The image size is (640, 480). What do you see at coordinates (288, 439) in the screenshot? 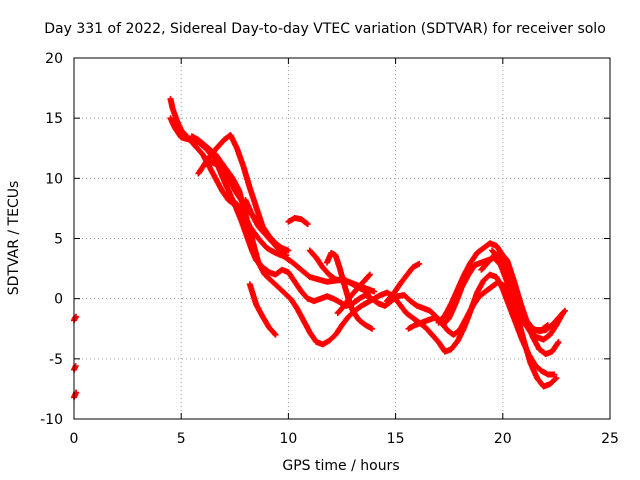
I see `x-tick-label: 10` at bounding box center [288, 439].